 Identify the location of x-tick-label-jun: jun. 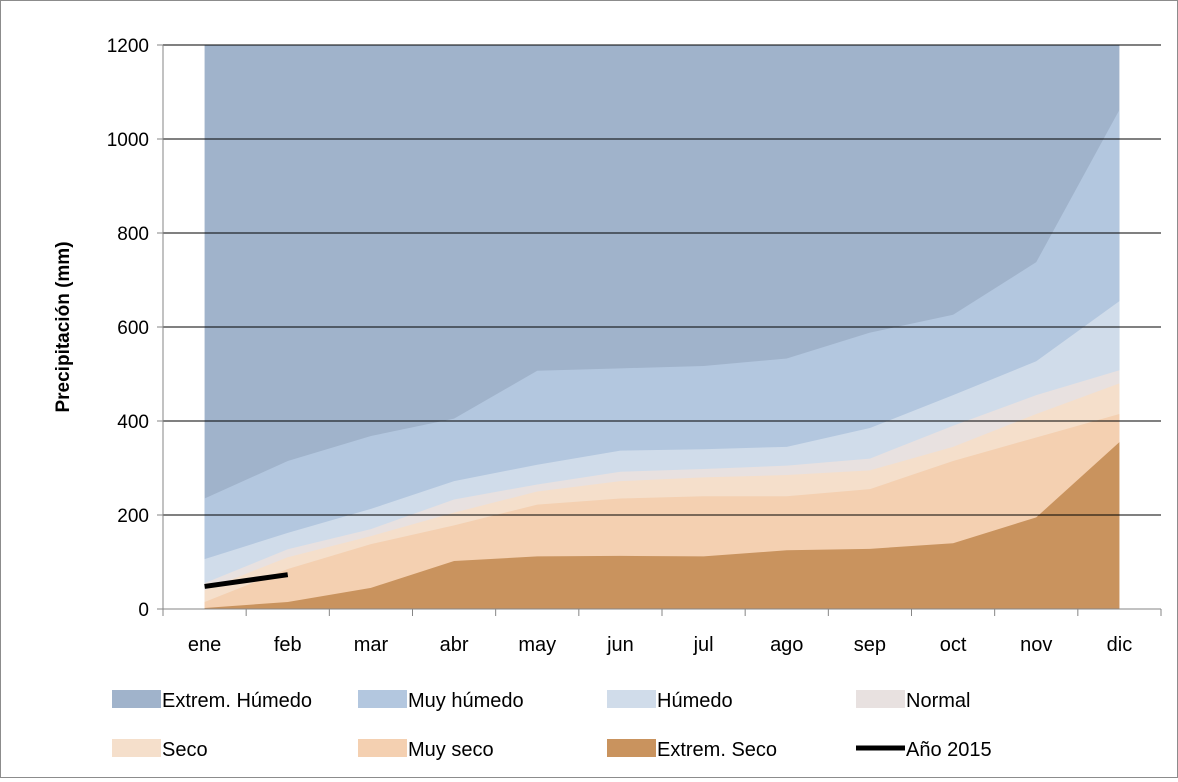
(620, 645).